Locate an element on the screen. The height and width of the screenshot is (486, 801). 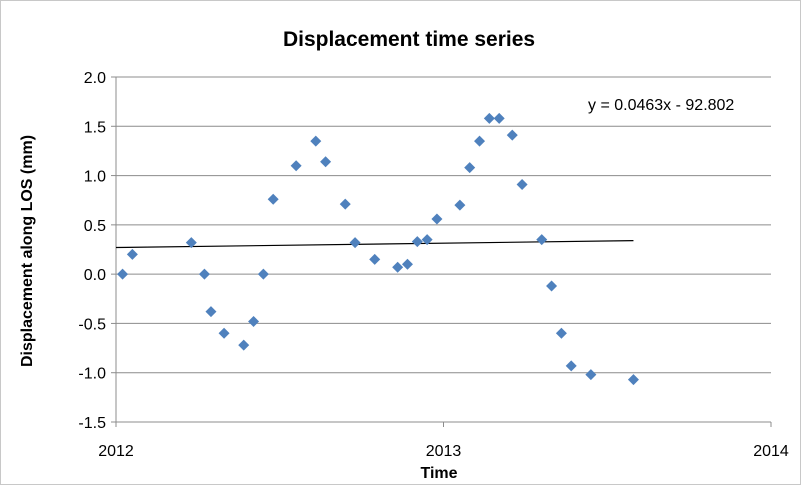
x-axis-label: Time is located at coordinates (438, 473).